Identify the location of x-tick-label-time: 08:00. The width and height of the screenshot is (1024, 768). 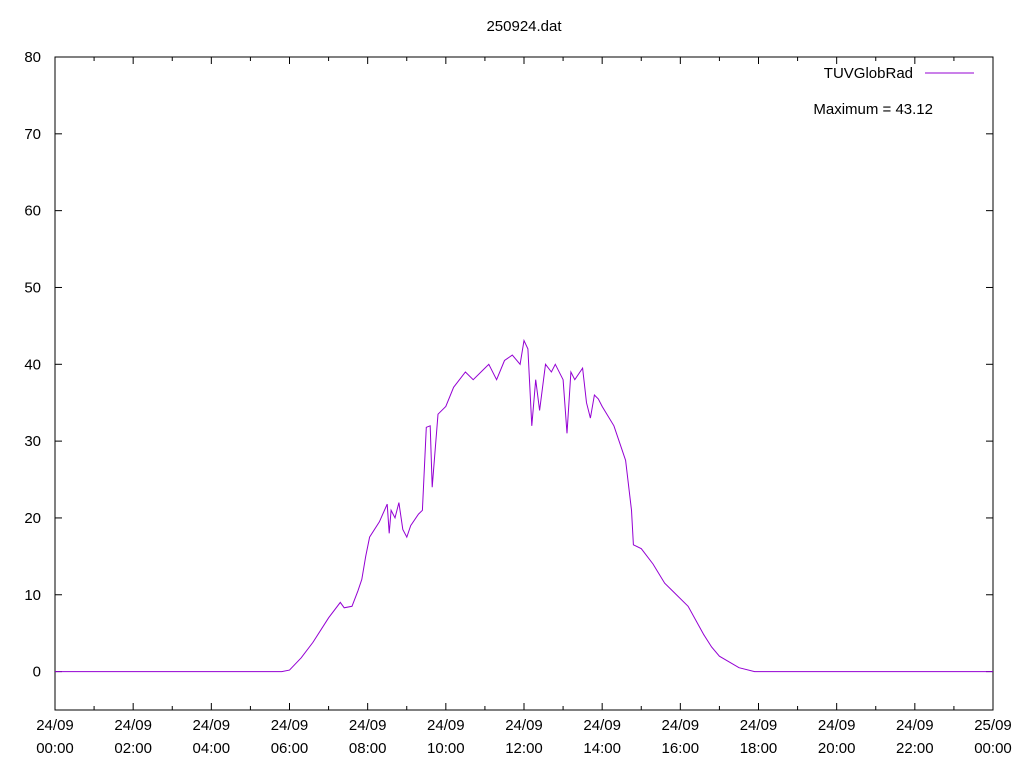
(368, 748).